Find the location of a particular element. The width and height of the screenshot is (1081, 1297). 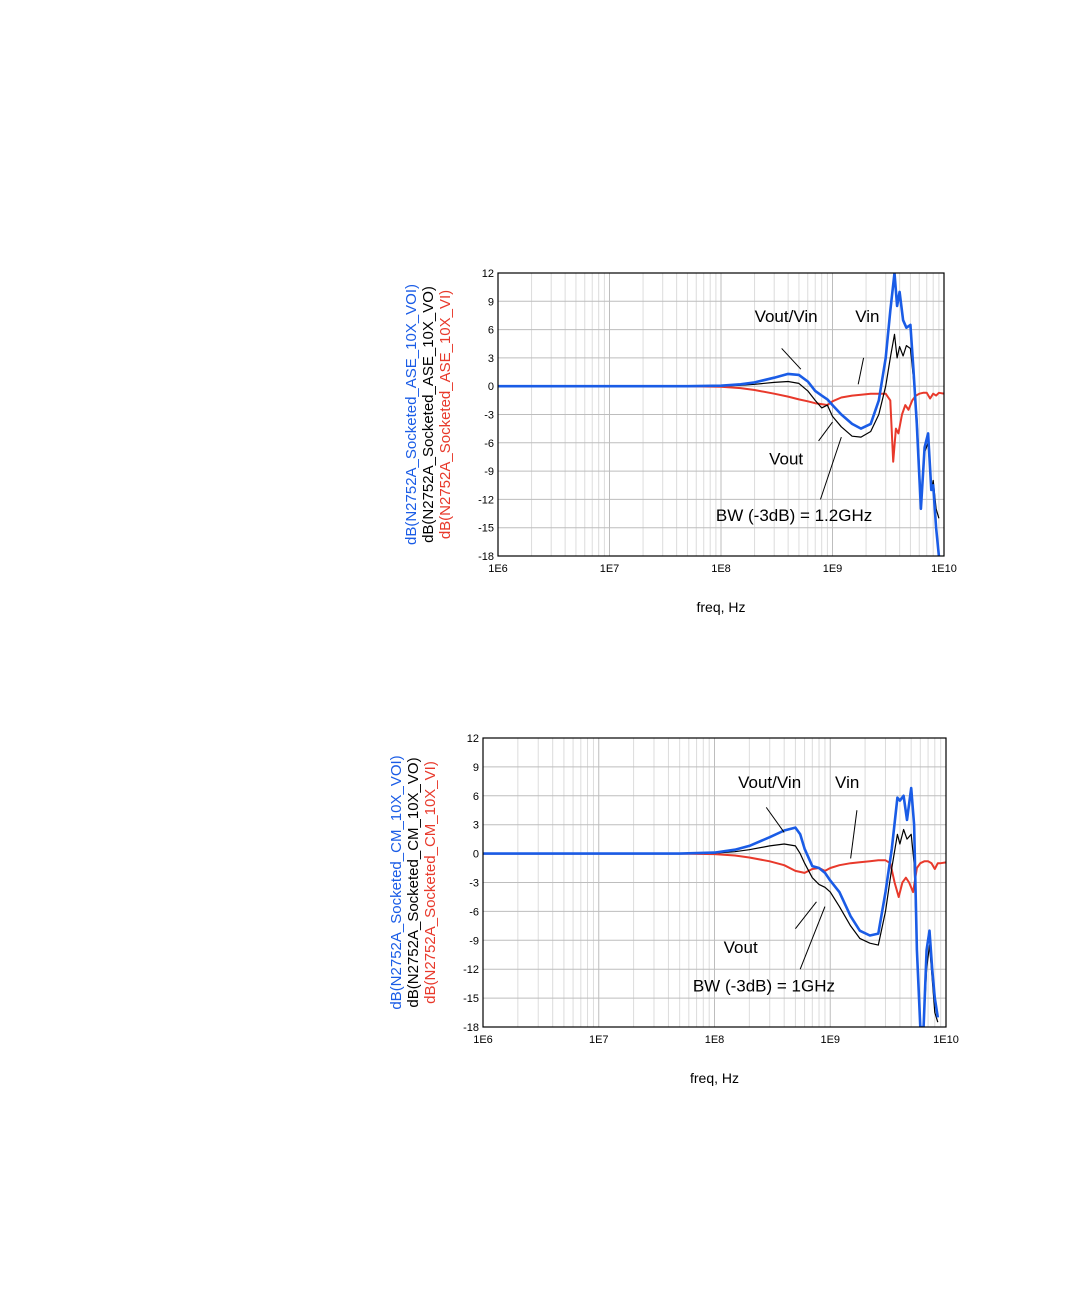

y-axis-label: dB(N2752A_Socketed_ASE_10X_VOI) is located at coordinates (411, 414).